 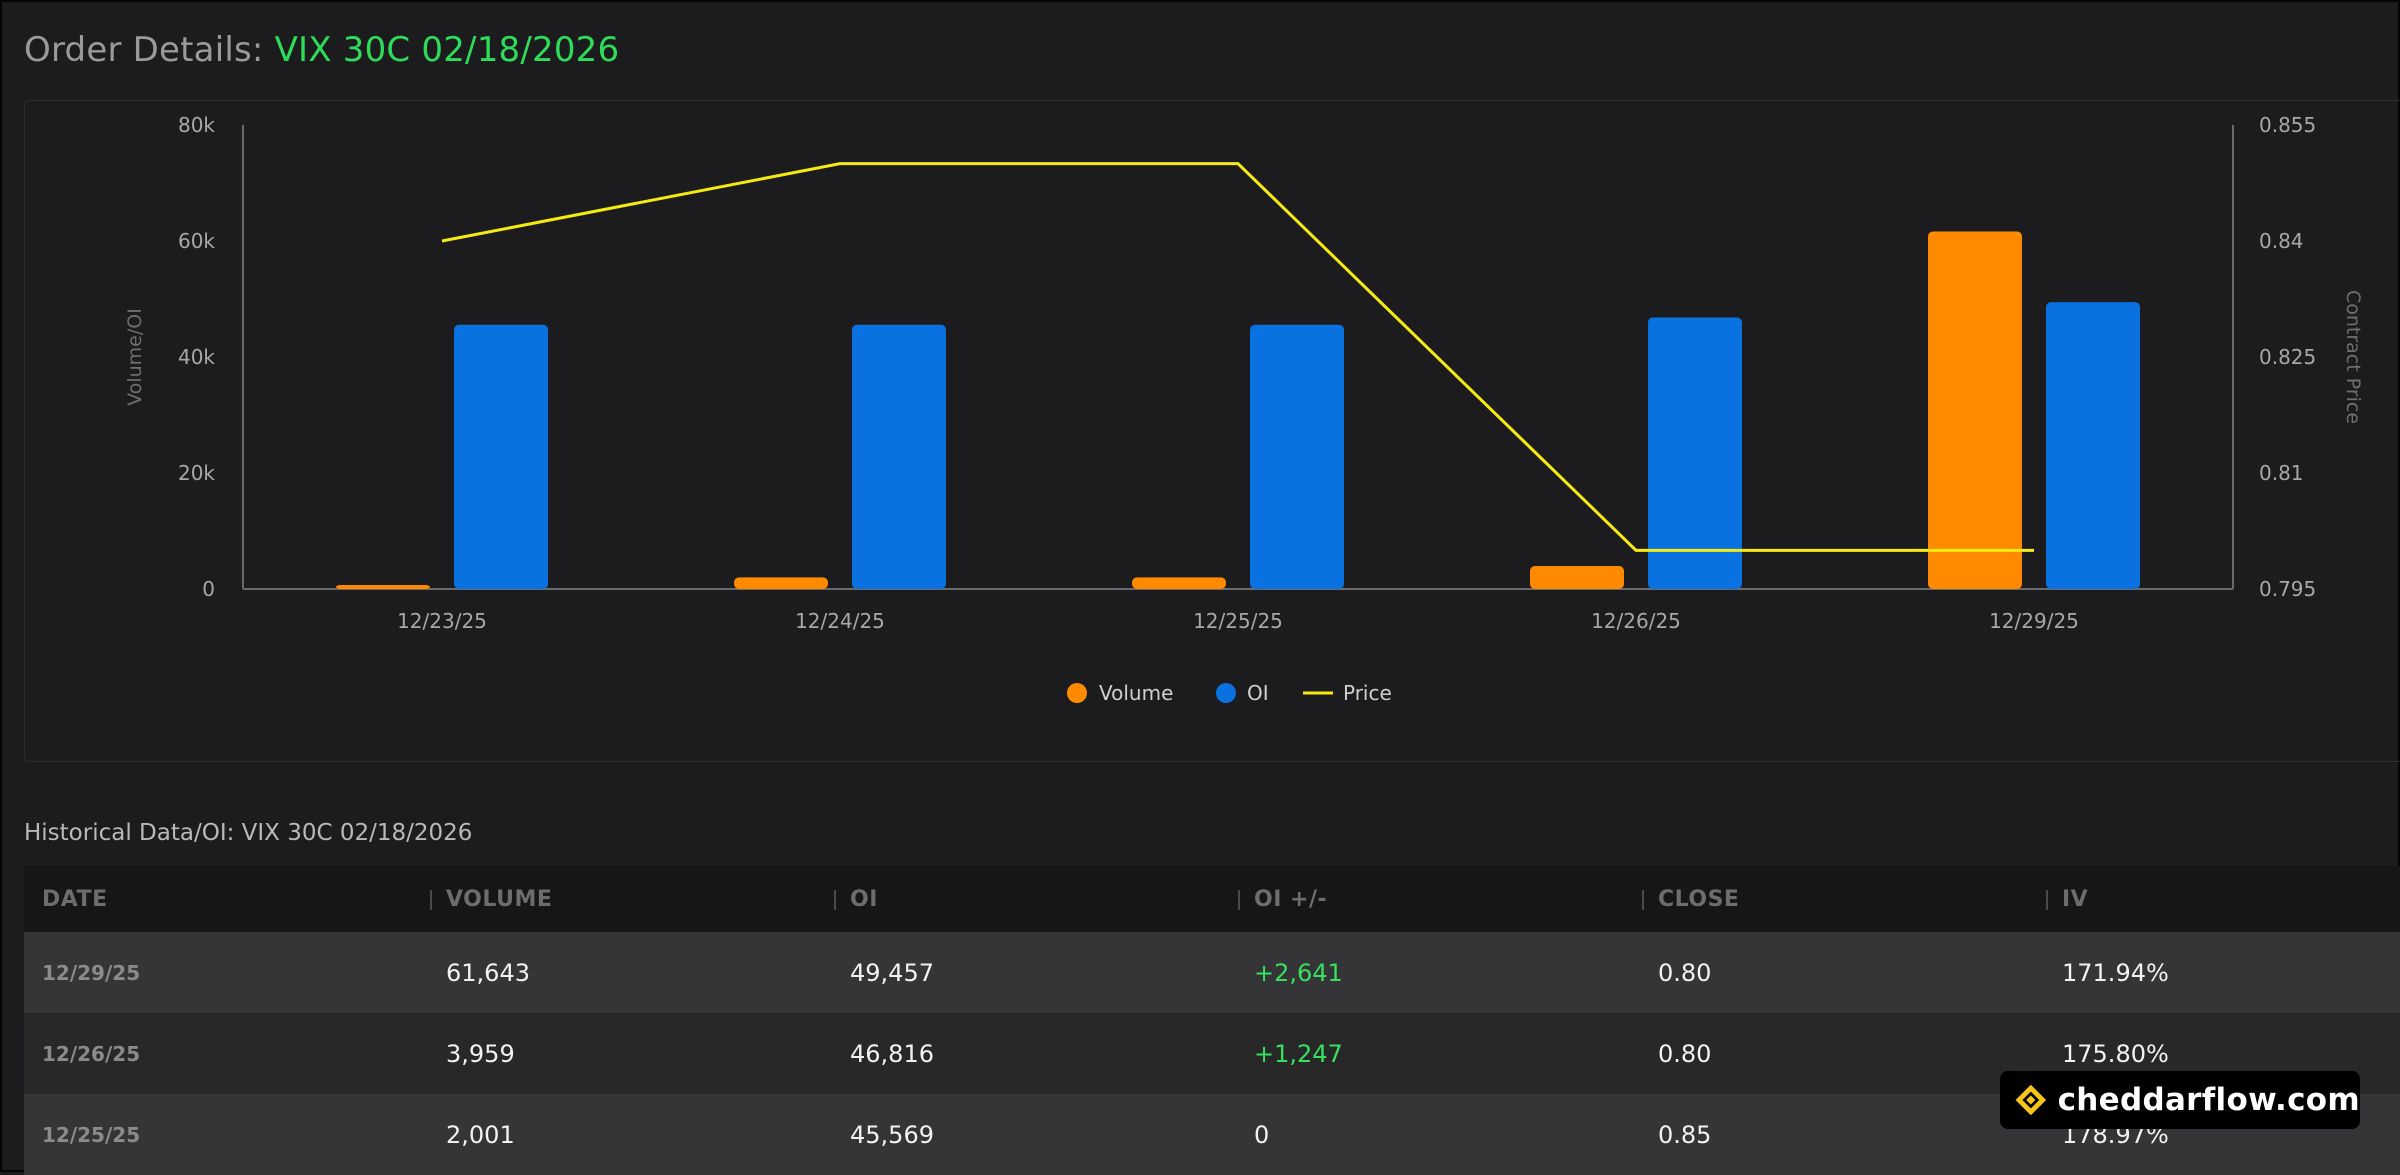 I want to click on y-tick-label: 0, so click(x=208, y=589).